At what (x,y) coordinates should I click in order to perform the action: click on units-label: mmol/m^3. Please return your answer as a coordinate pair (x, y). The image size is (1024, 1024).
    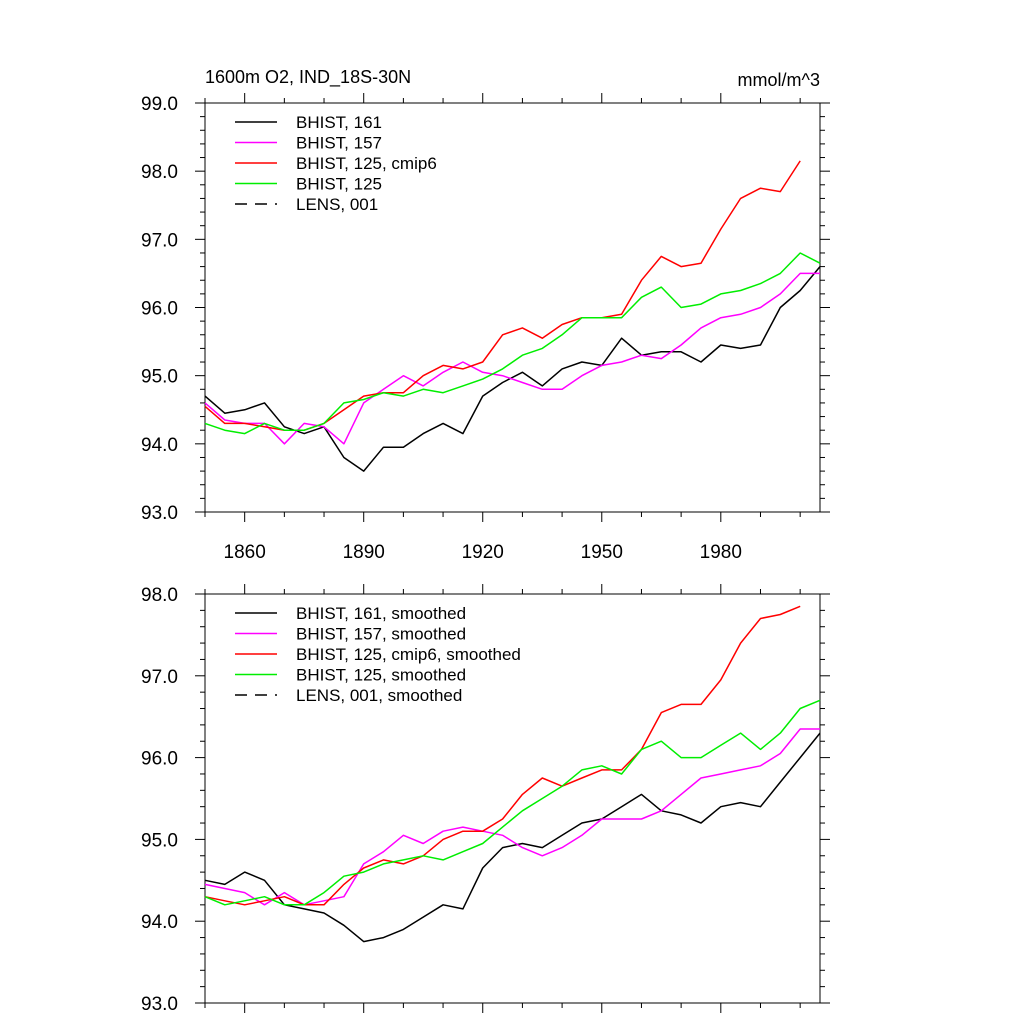
    Looking at the image, I should click on (779, 80).